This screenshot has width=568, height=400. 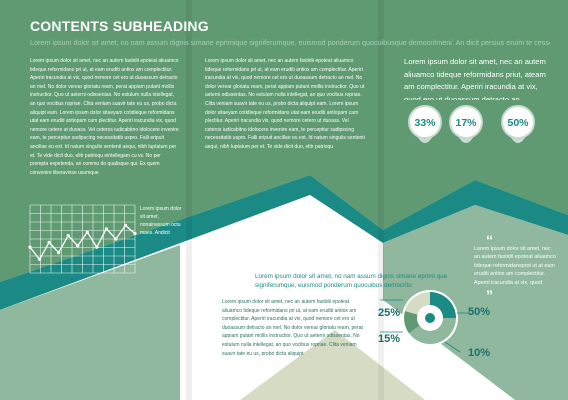 I want to click on right-white-area, so click(x=475, y=350).